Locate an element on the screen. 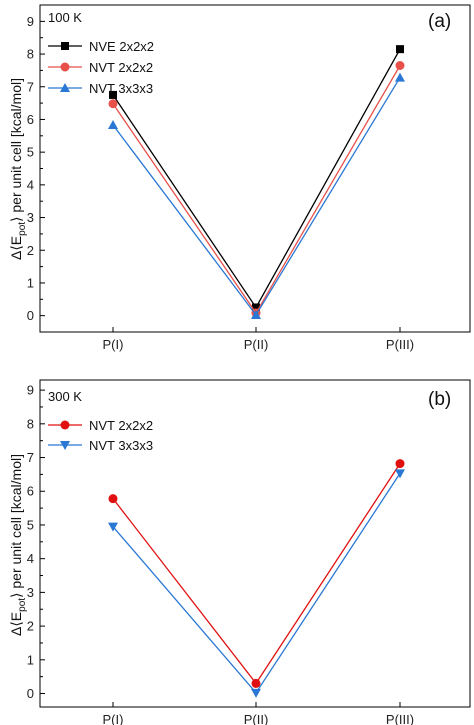 The height and width of the screenshot is (725, 474). panel-label: (b) is located at coordinates (439, 399).